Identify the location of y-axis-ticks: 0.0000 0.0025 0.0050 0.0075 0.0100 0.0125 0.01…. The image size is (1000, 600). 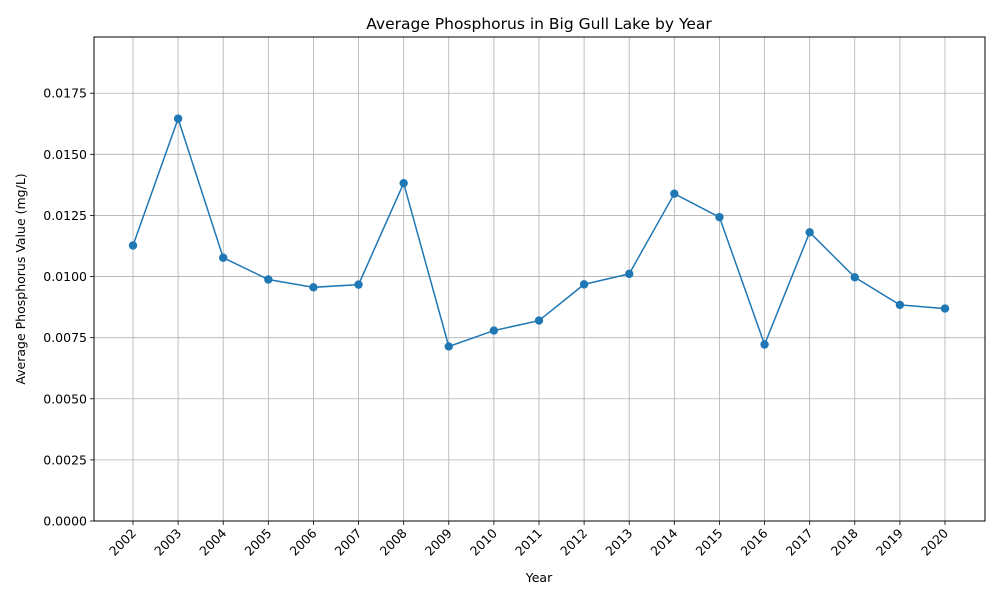
(68, 307).